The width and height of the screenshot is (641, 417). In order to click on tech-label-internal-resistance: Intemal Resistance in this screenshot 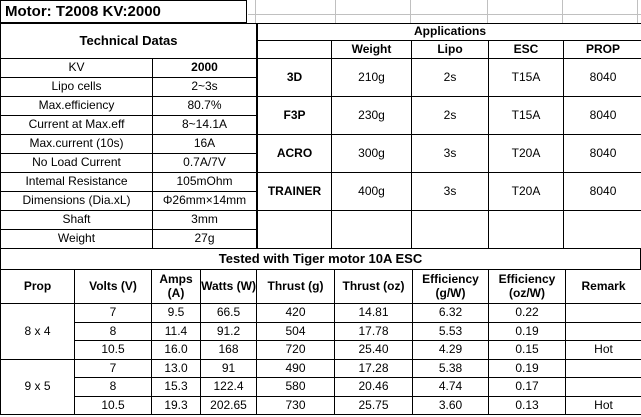, I will do `click(76, 182)`.